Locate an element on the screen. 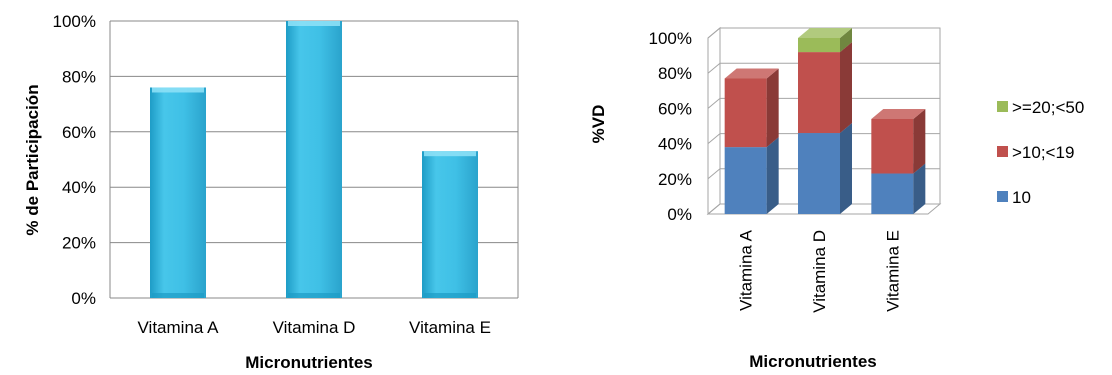 Image resolution: width=1112 pixels, height=375 pixels. chart2-y-axis-title: %VD is located at coordinates (598, 124).